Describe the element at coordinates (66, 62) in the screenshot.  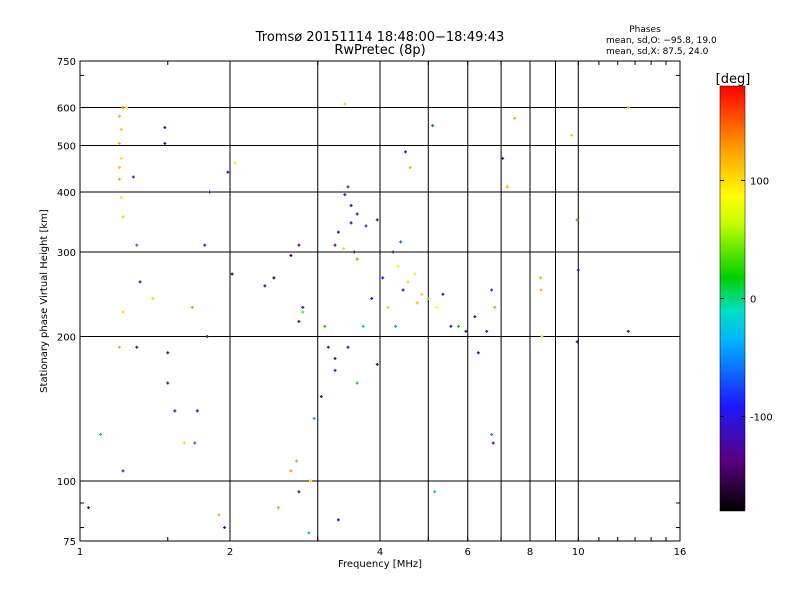
I see `y-tick-label: 750` at that location.